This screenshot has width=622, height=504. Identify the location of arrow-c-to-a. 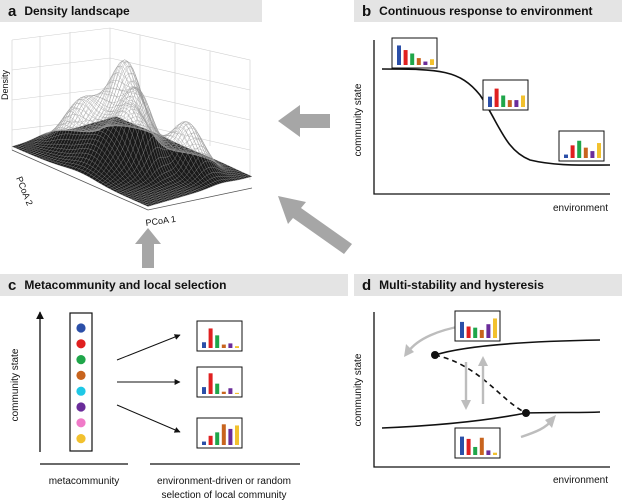
(148, 248).